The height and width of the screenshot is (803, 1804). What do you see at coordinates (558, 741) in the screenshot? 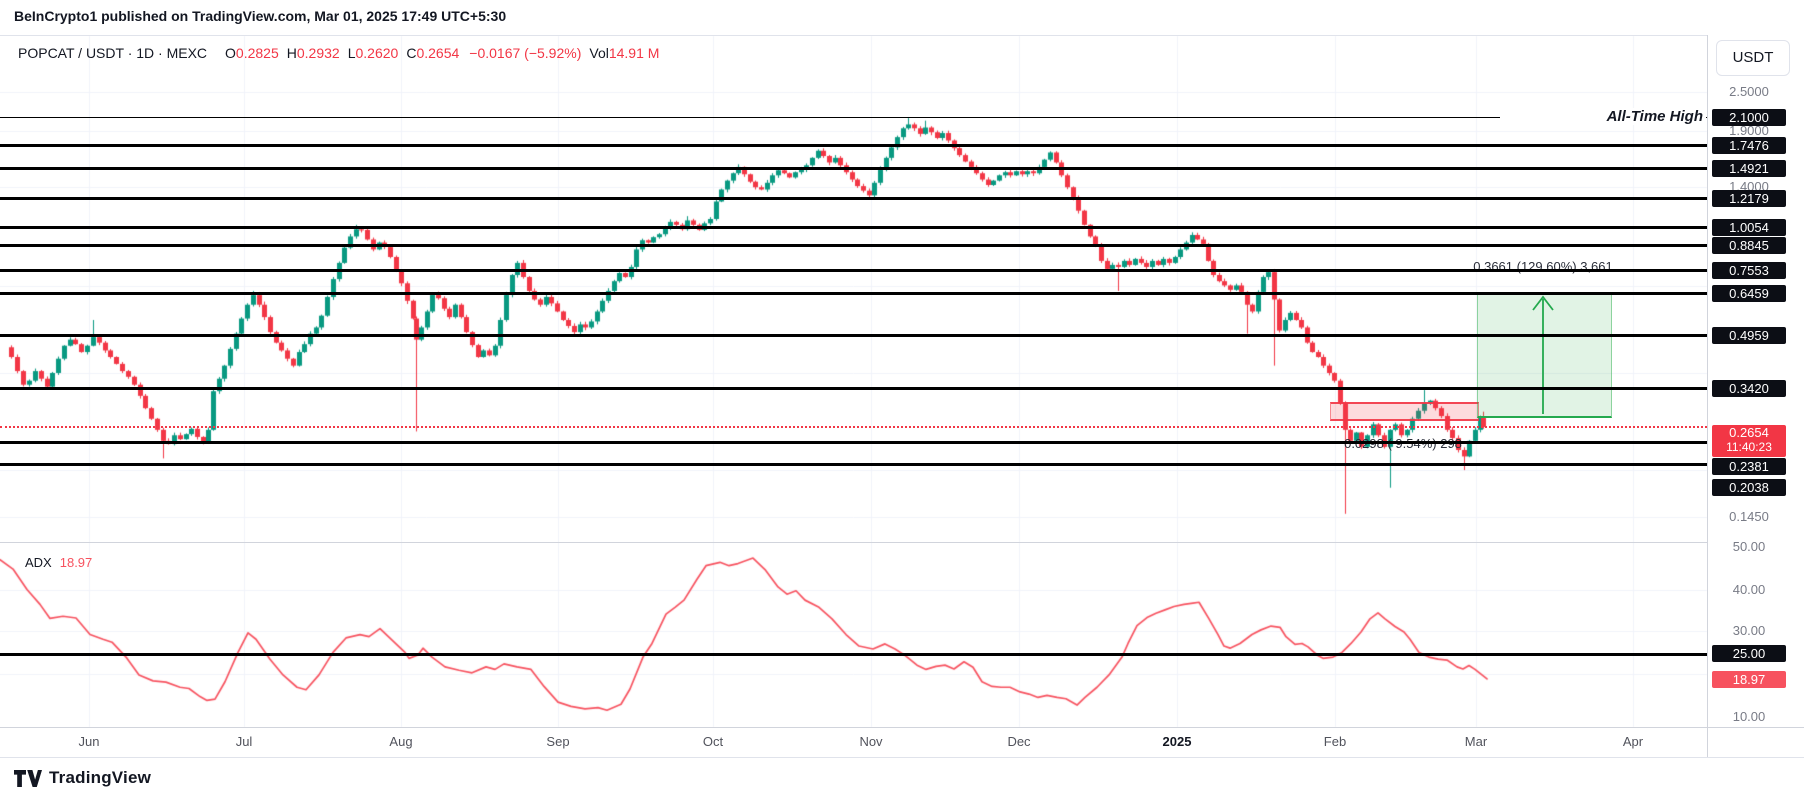
I see `time-label-Sep: Sep` at bounding box center [558, 741].